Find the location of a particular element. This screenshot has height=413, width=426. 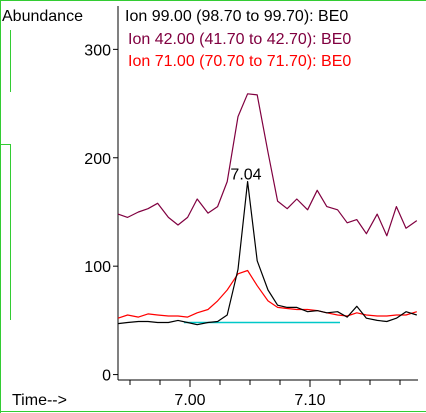

x-tick-label: 7.10 is located at coordinates (309, 400).